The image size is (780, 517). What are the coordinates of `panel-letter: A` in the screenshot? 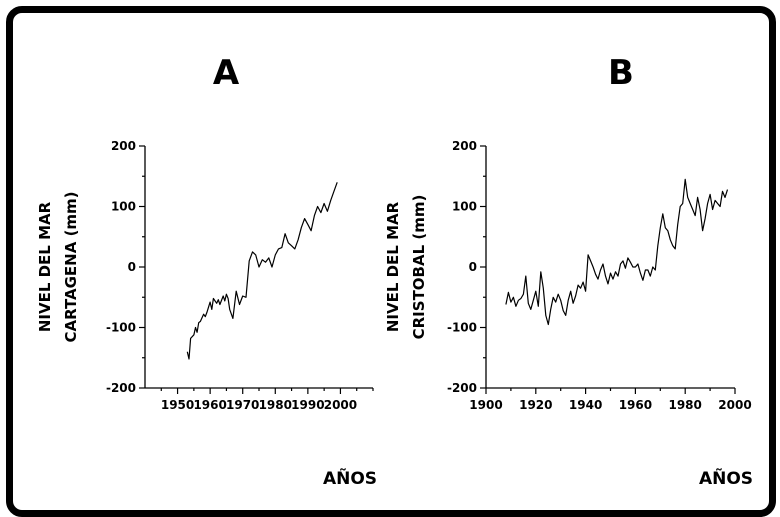 It's located at (226, 73).